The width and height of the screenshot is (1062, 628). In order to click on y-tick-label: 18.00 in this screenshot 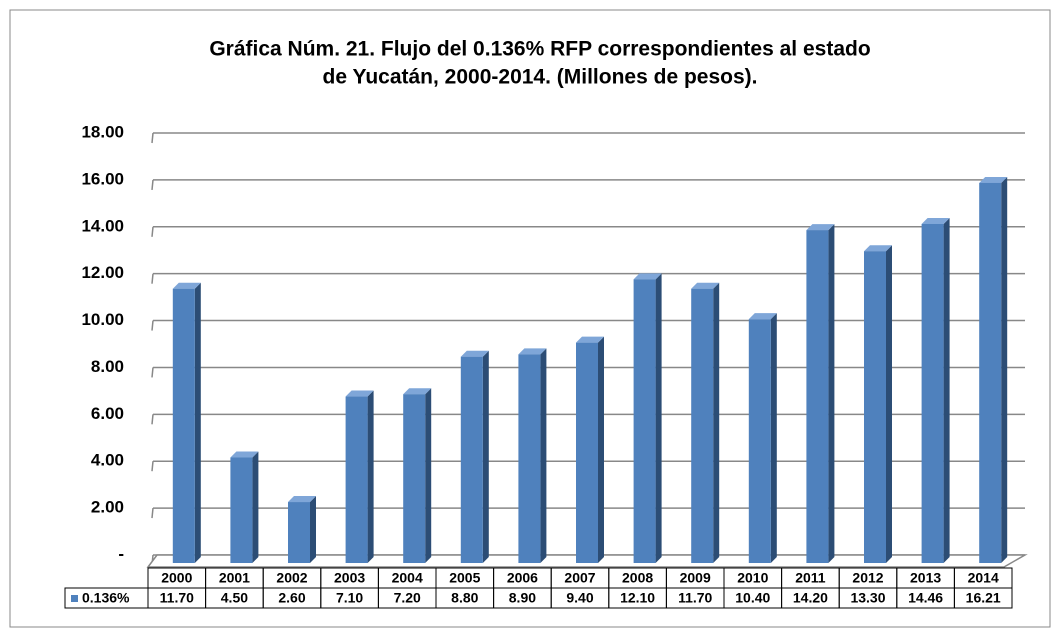, I will do `click(102, 131)`.